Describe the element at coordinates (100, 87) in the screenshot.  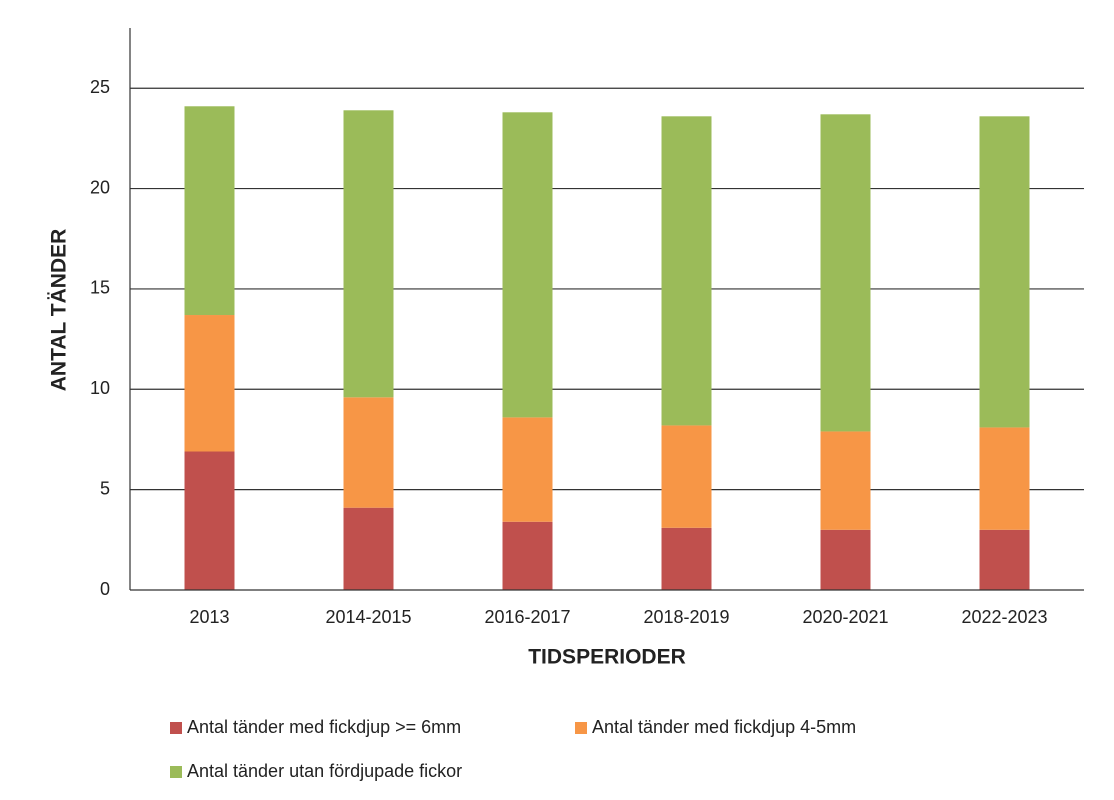
I see `y-tick-label: 25` at that location.